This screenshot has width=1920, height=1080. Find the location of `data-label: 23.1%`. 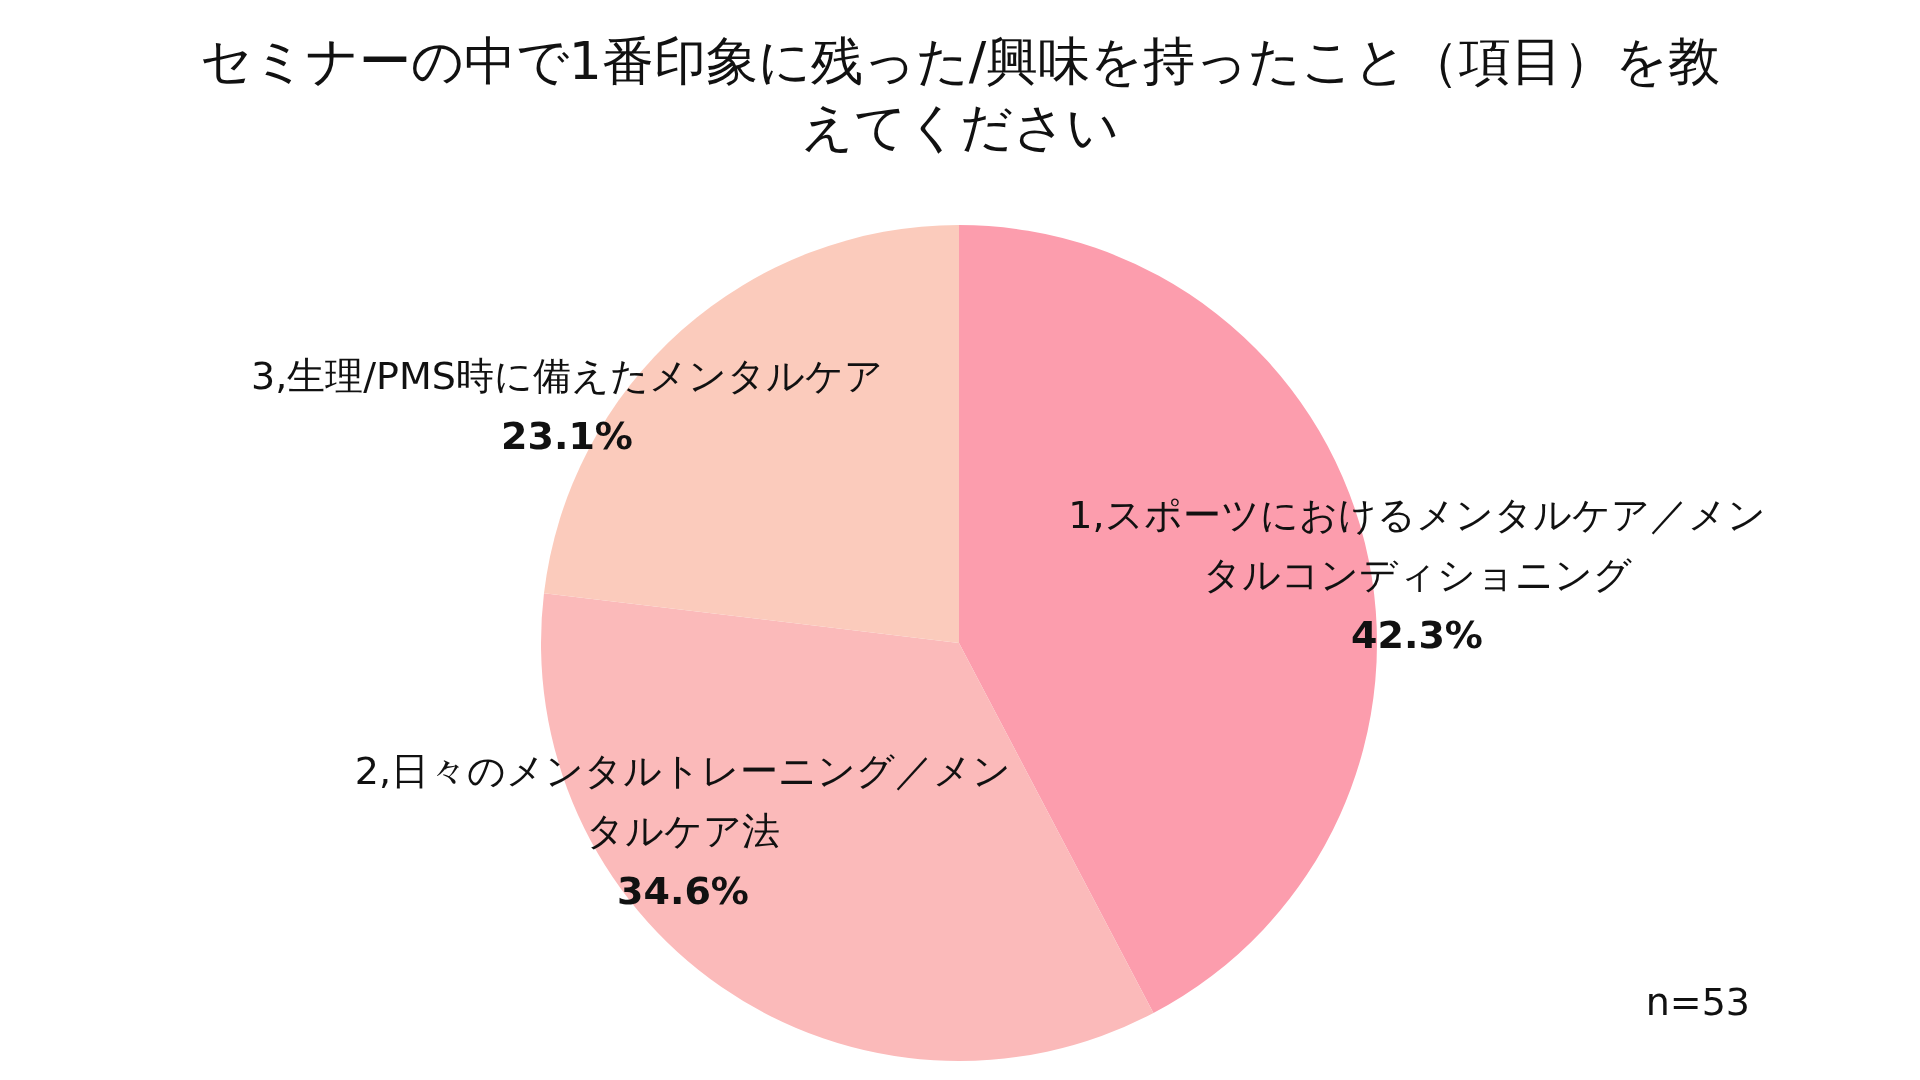

data-label: 23.1% is located at coordinates (567, 436).